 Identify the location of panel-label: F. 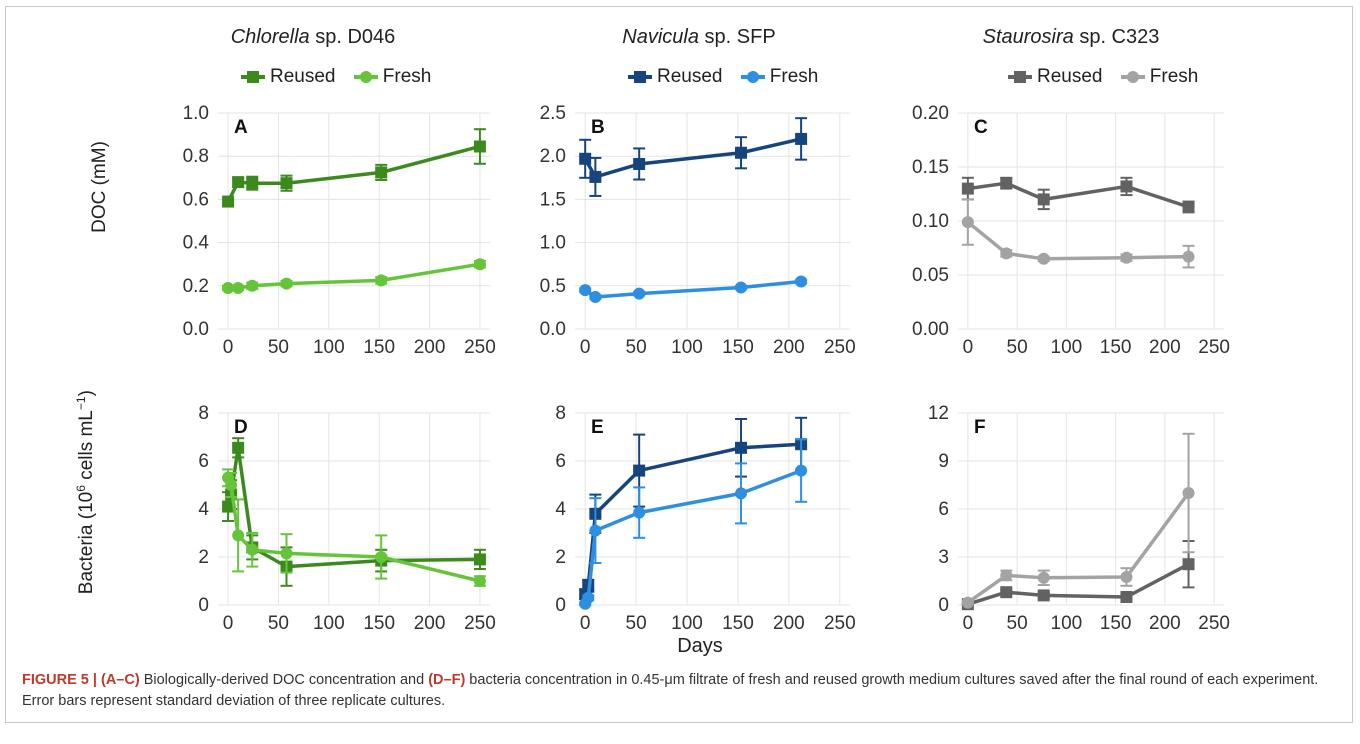
(980, 427).